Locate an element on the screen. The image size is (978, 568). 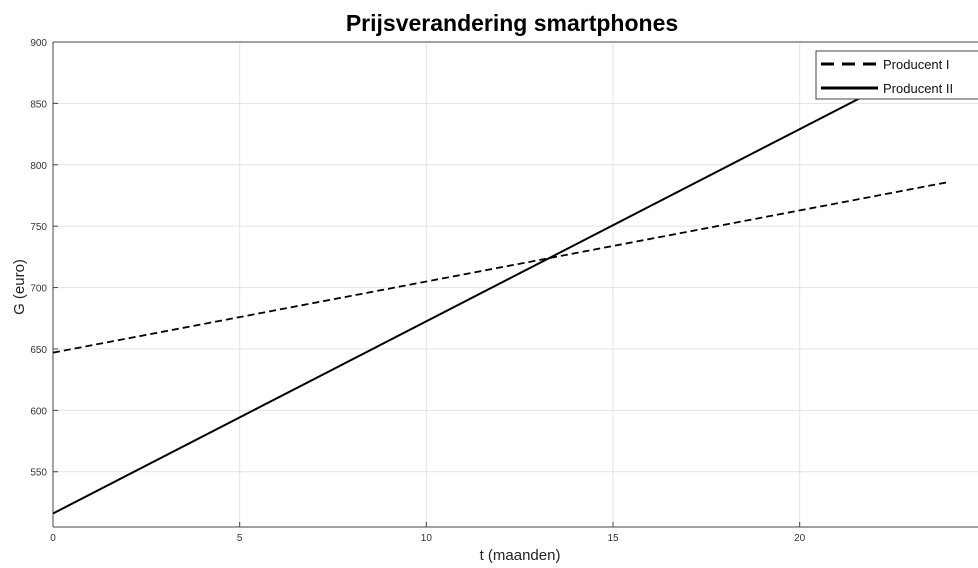
y-tick-label: 600 is located at coordinates (38, 411).